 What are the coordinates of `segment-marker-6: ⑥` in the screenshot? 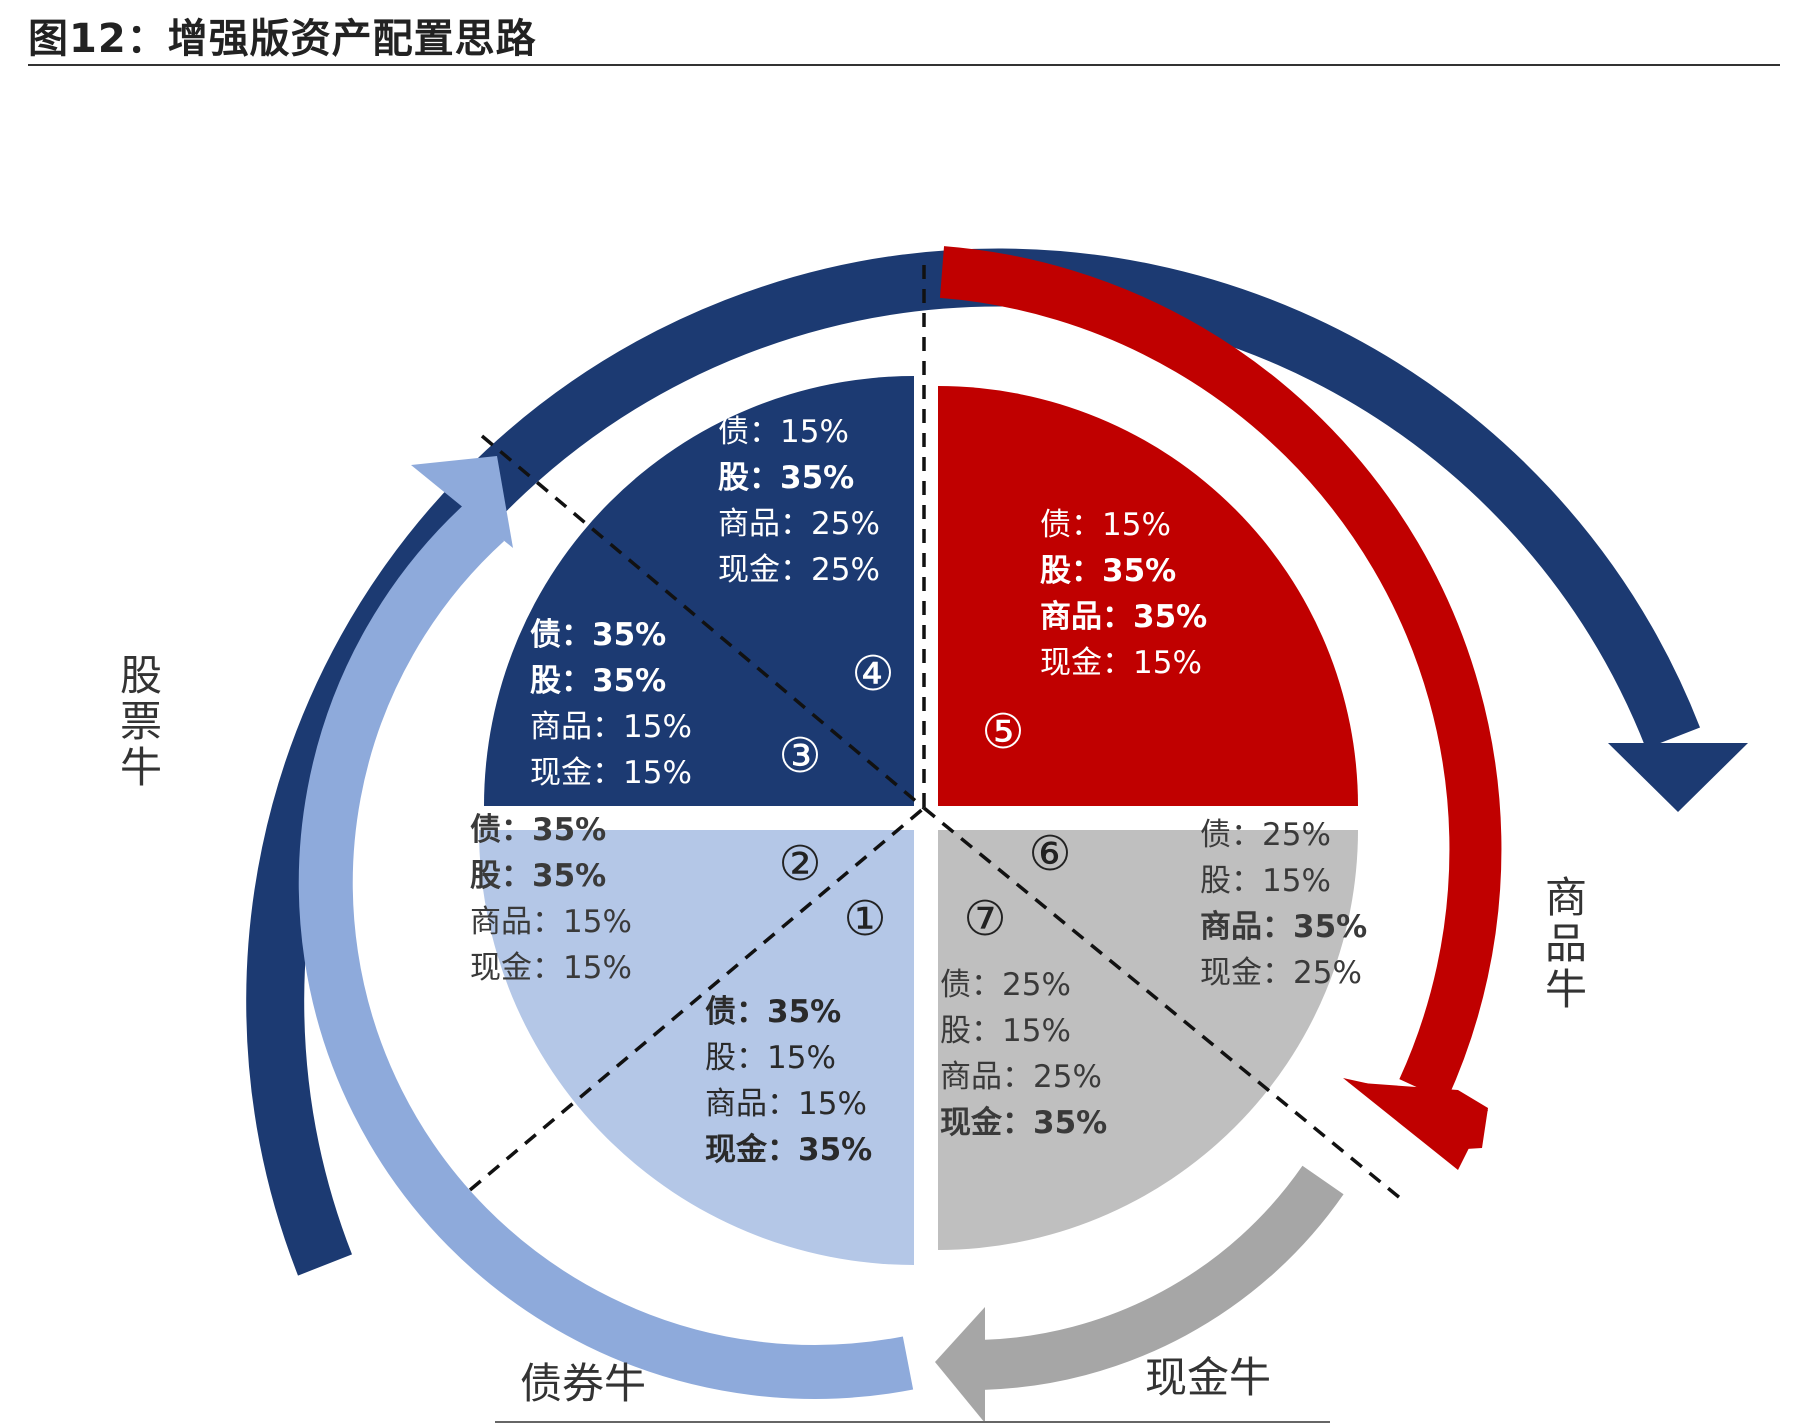 It's located at (1049, 854).